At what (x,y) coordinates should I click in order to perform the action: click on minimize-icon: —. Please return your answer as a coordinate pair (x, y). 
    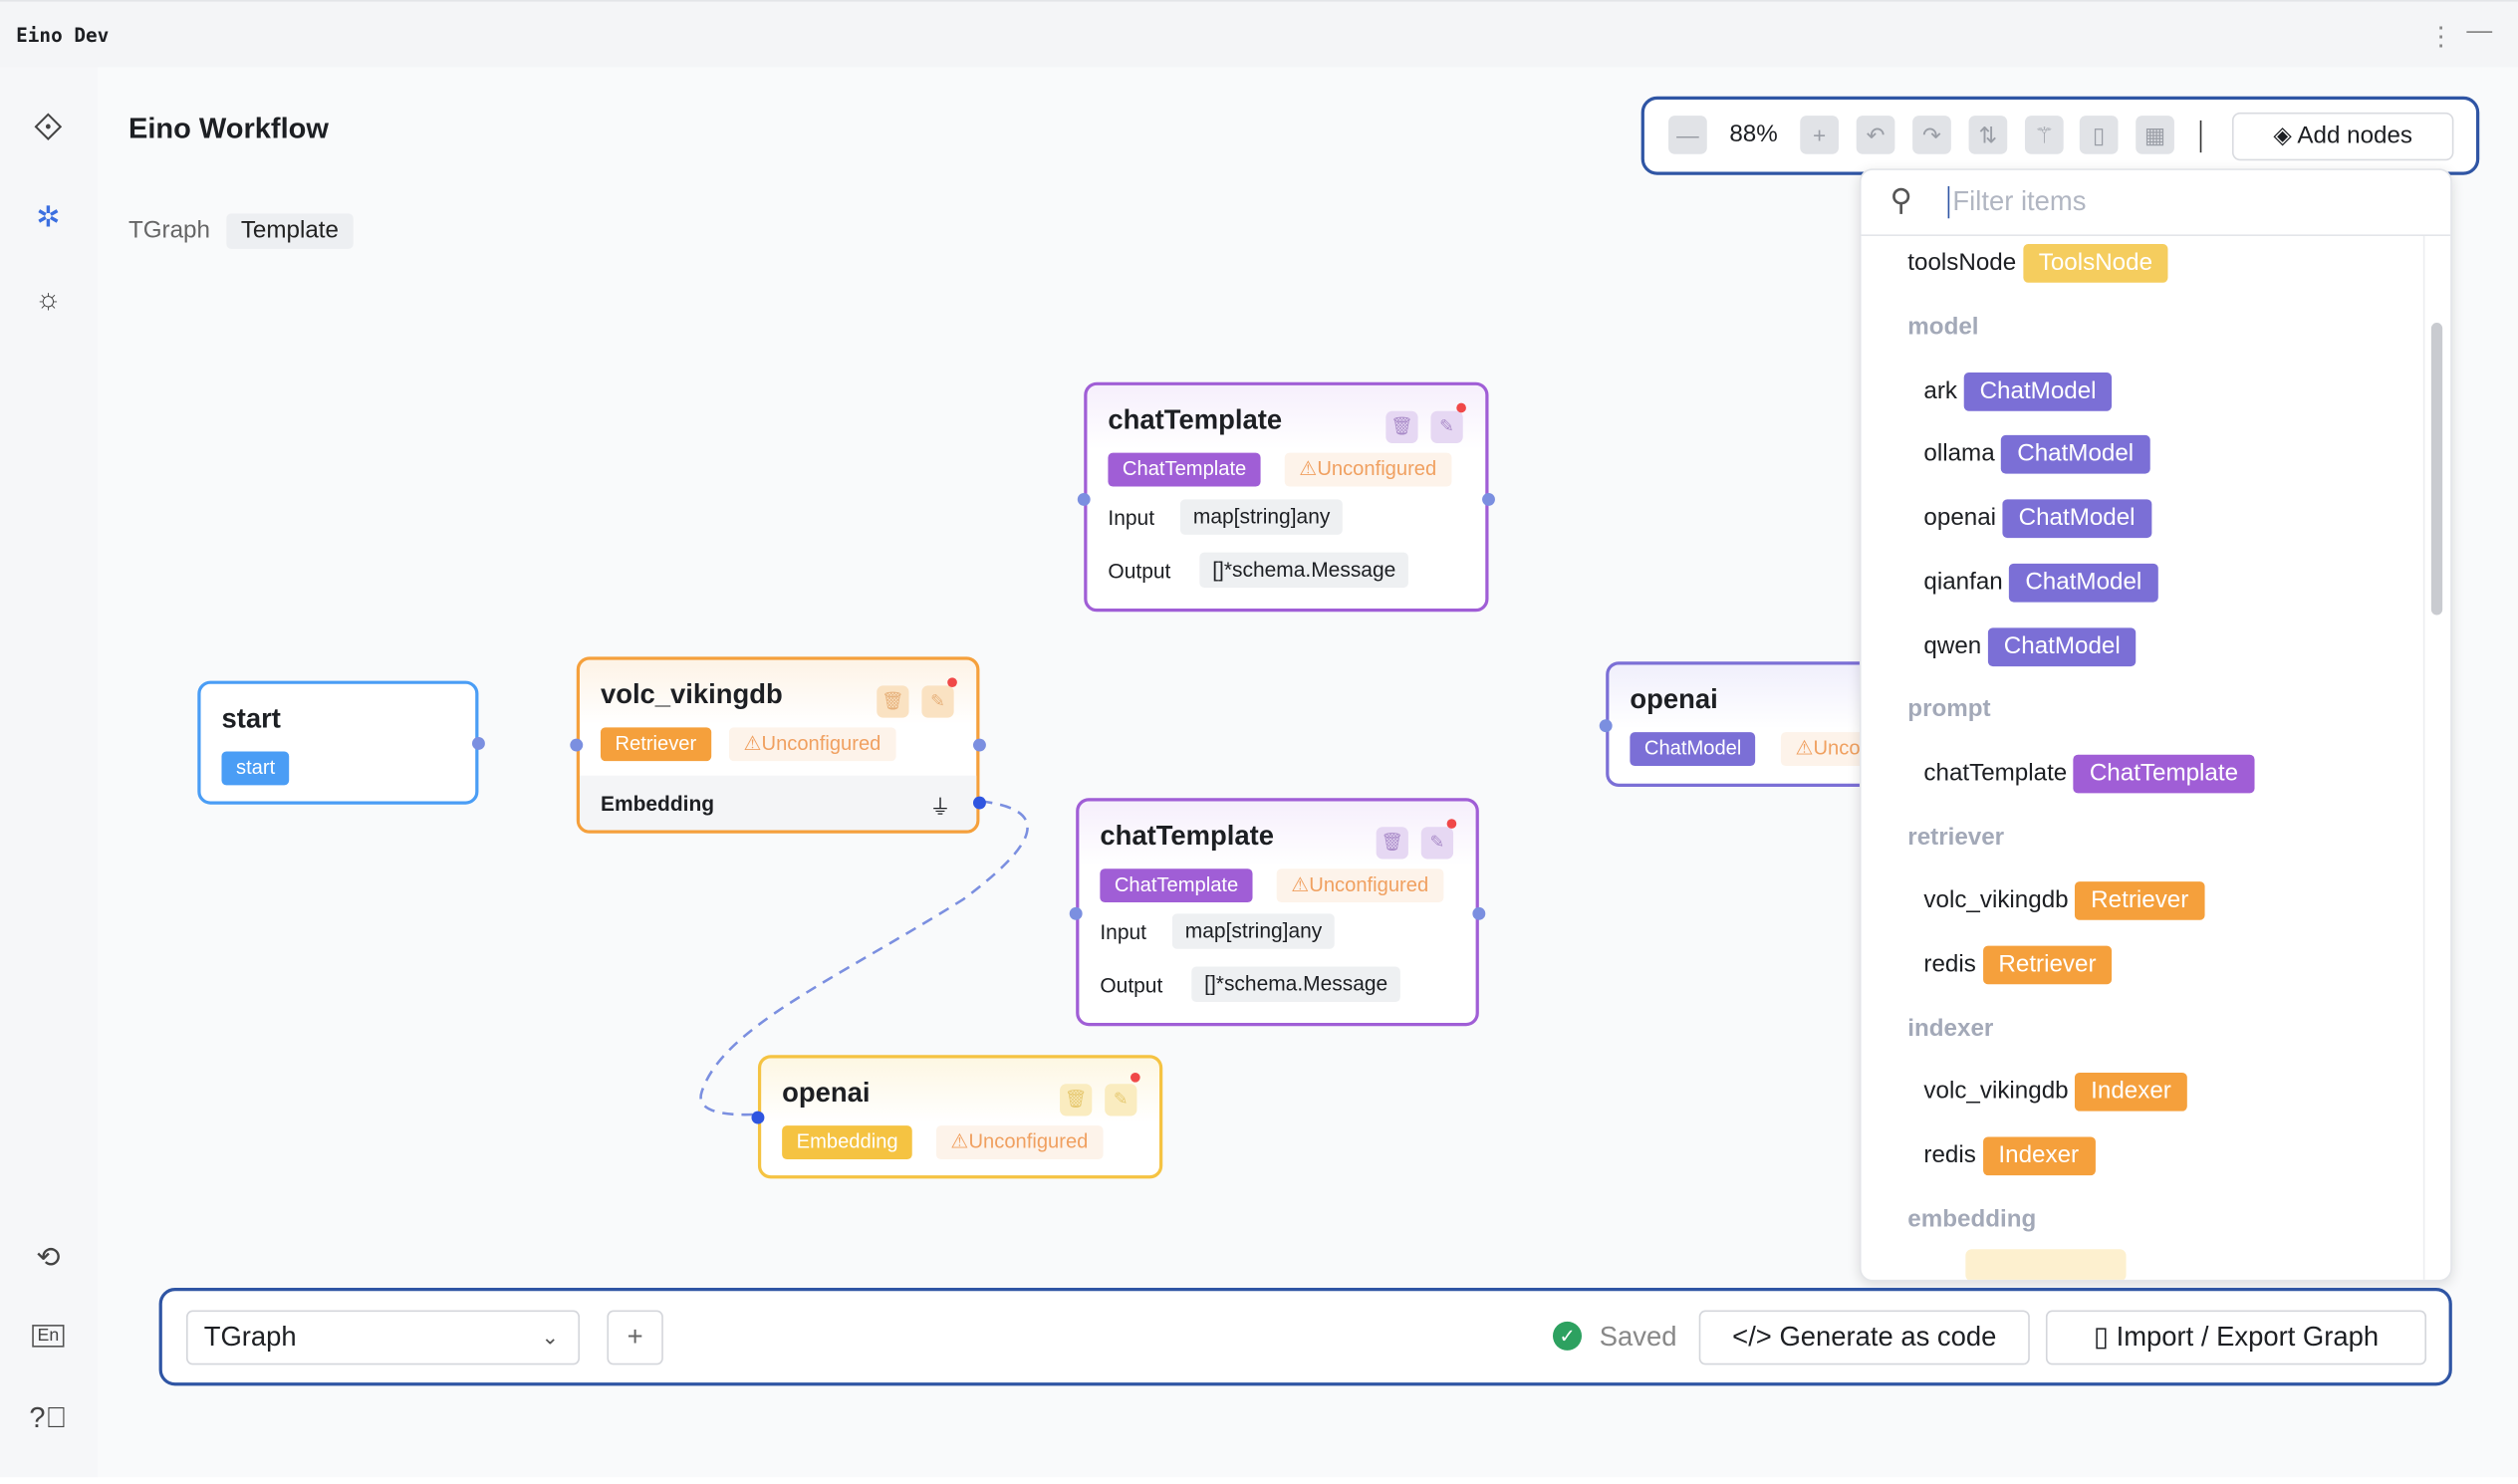
    Looking at the image, I should click on (2479, 31).